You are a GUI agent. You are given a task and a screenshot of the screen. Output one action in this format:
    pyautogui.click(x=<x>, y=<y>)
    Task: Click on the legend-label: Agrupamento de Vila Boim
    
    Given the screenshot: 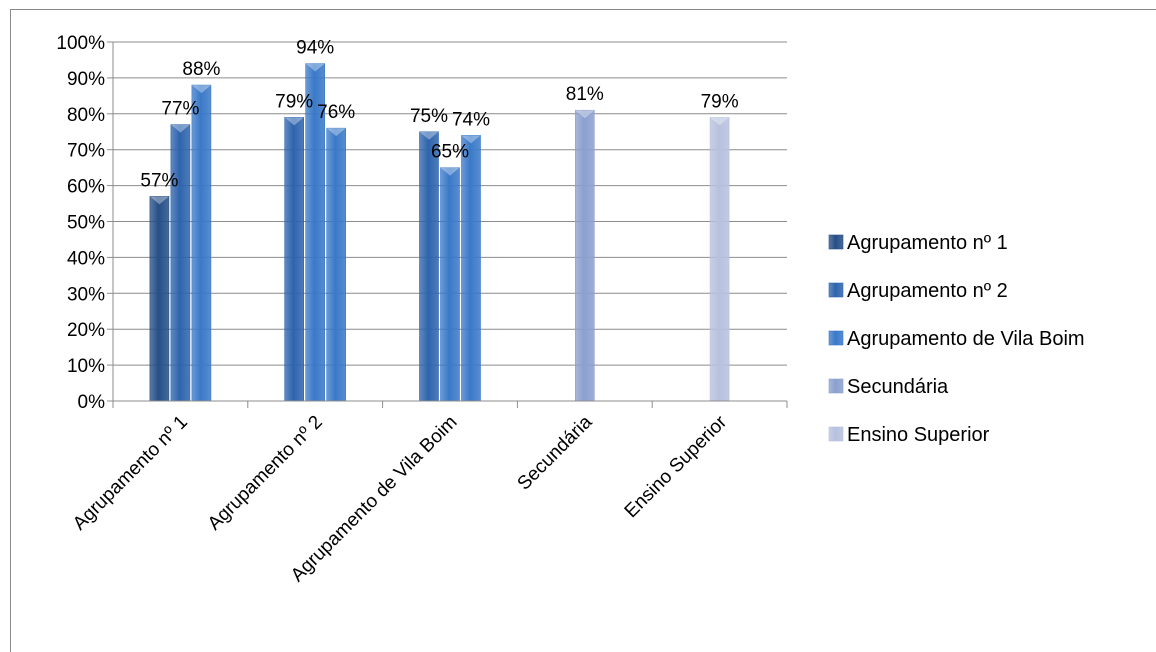 What is the action you would take?
    pyautogui.click(x=966, y=339)
    